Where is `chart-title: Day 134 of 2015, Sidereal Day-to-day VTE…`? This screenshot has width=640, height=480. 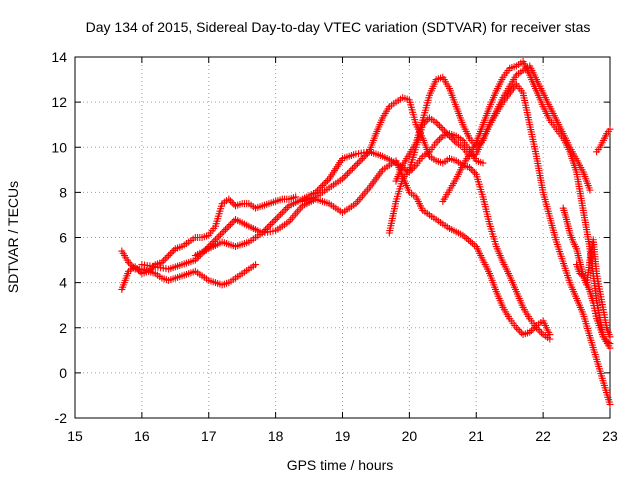 chart-title: Day 134 of 2015, Sidereal Day-to-day VTE… is located at coordinates (338, 27).